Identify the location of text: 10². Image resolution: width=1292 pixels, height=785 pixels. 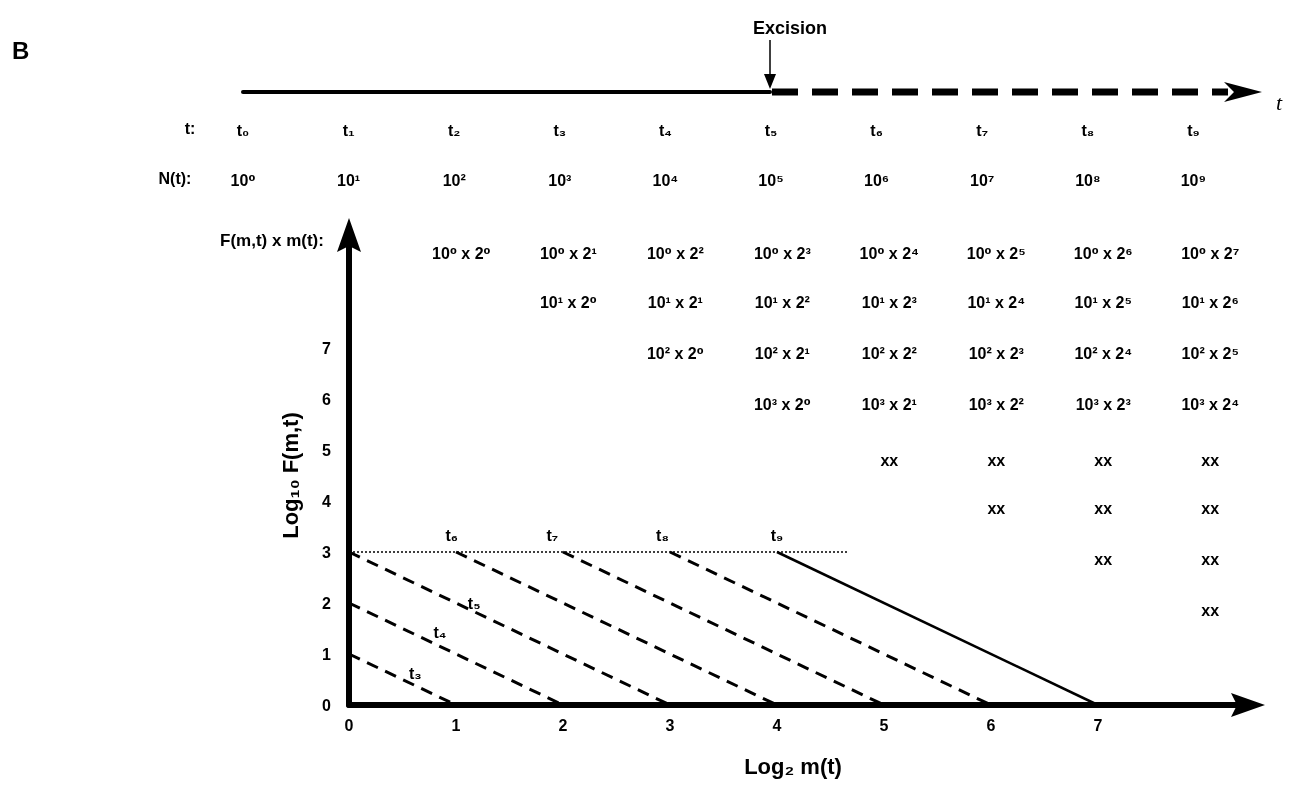
(454, 180).